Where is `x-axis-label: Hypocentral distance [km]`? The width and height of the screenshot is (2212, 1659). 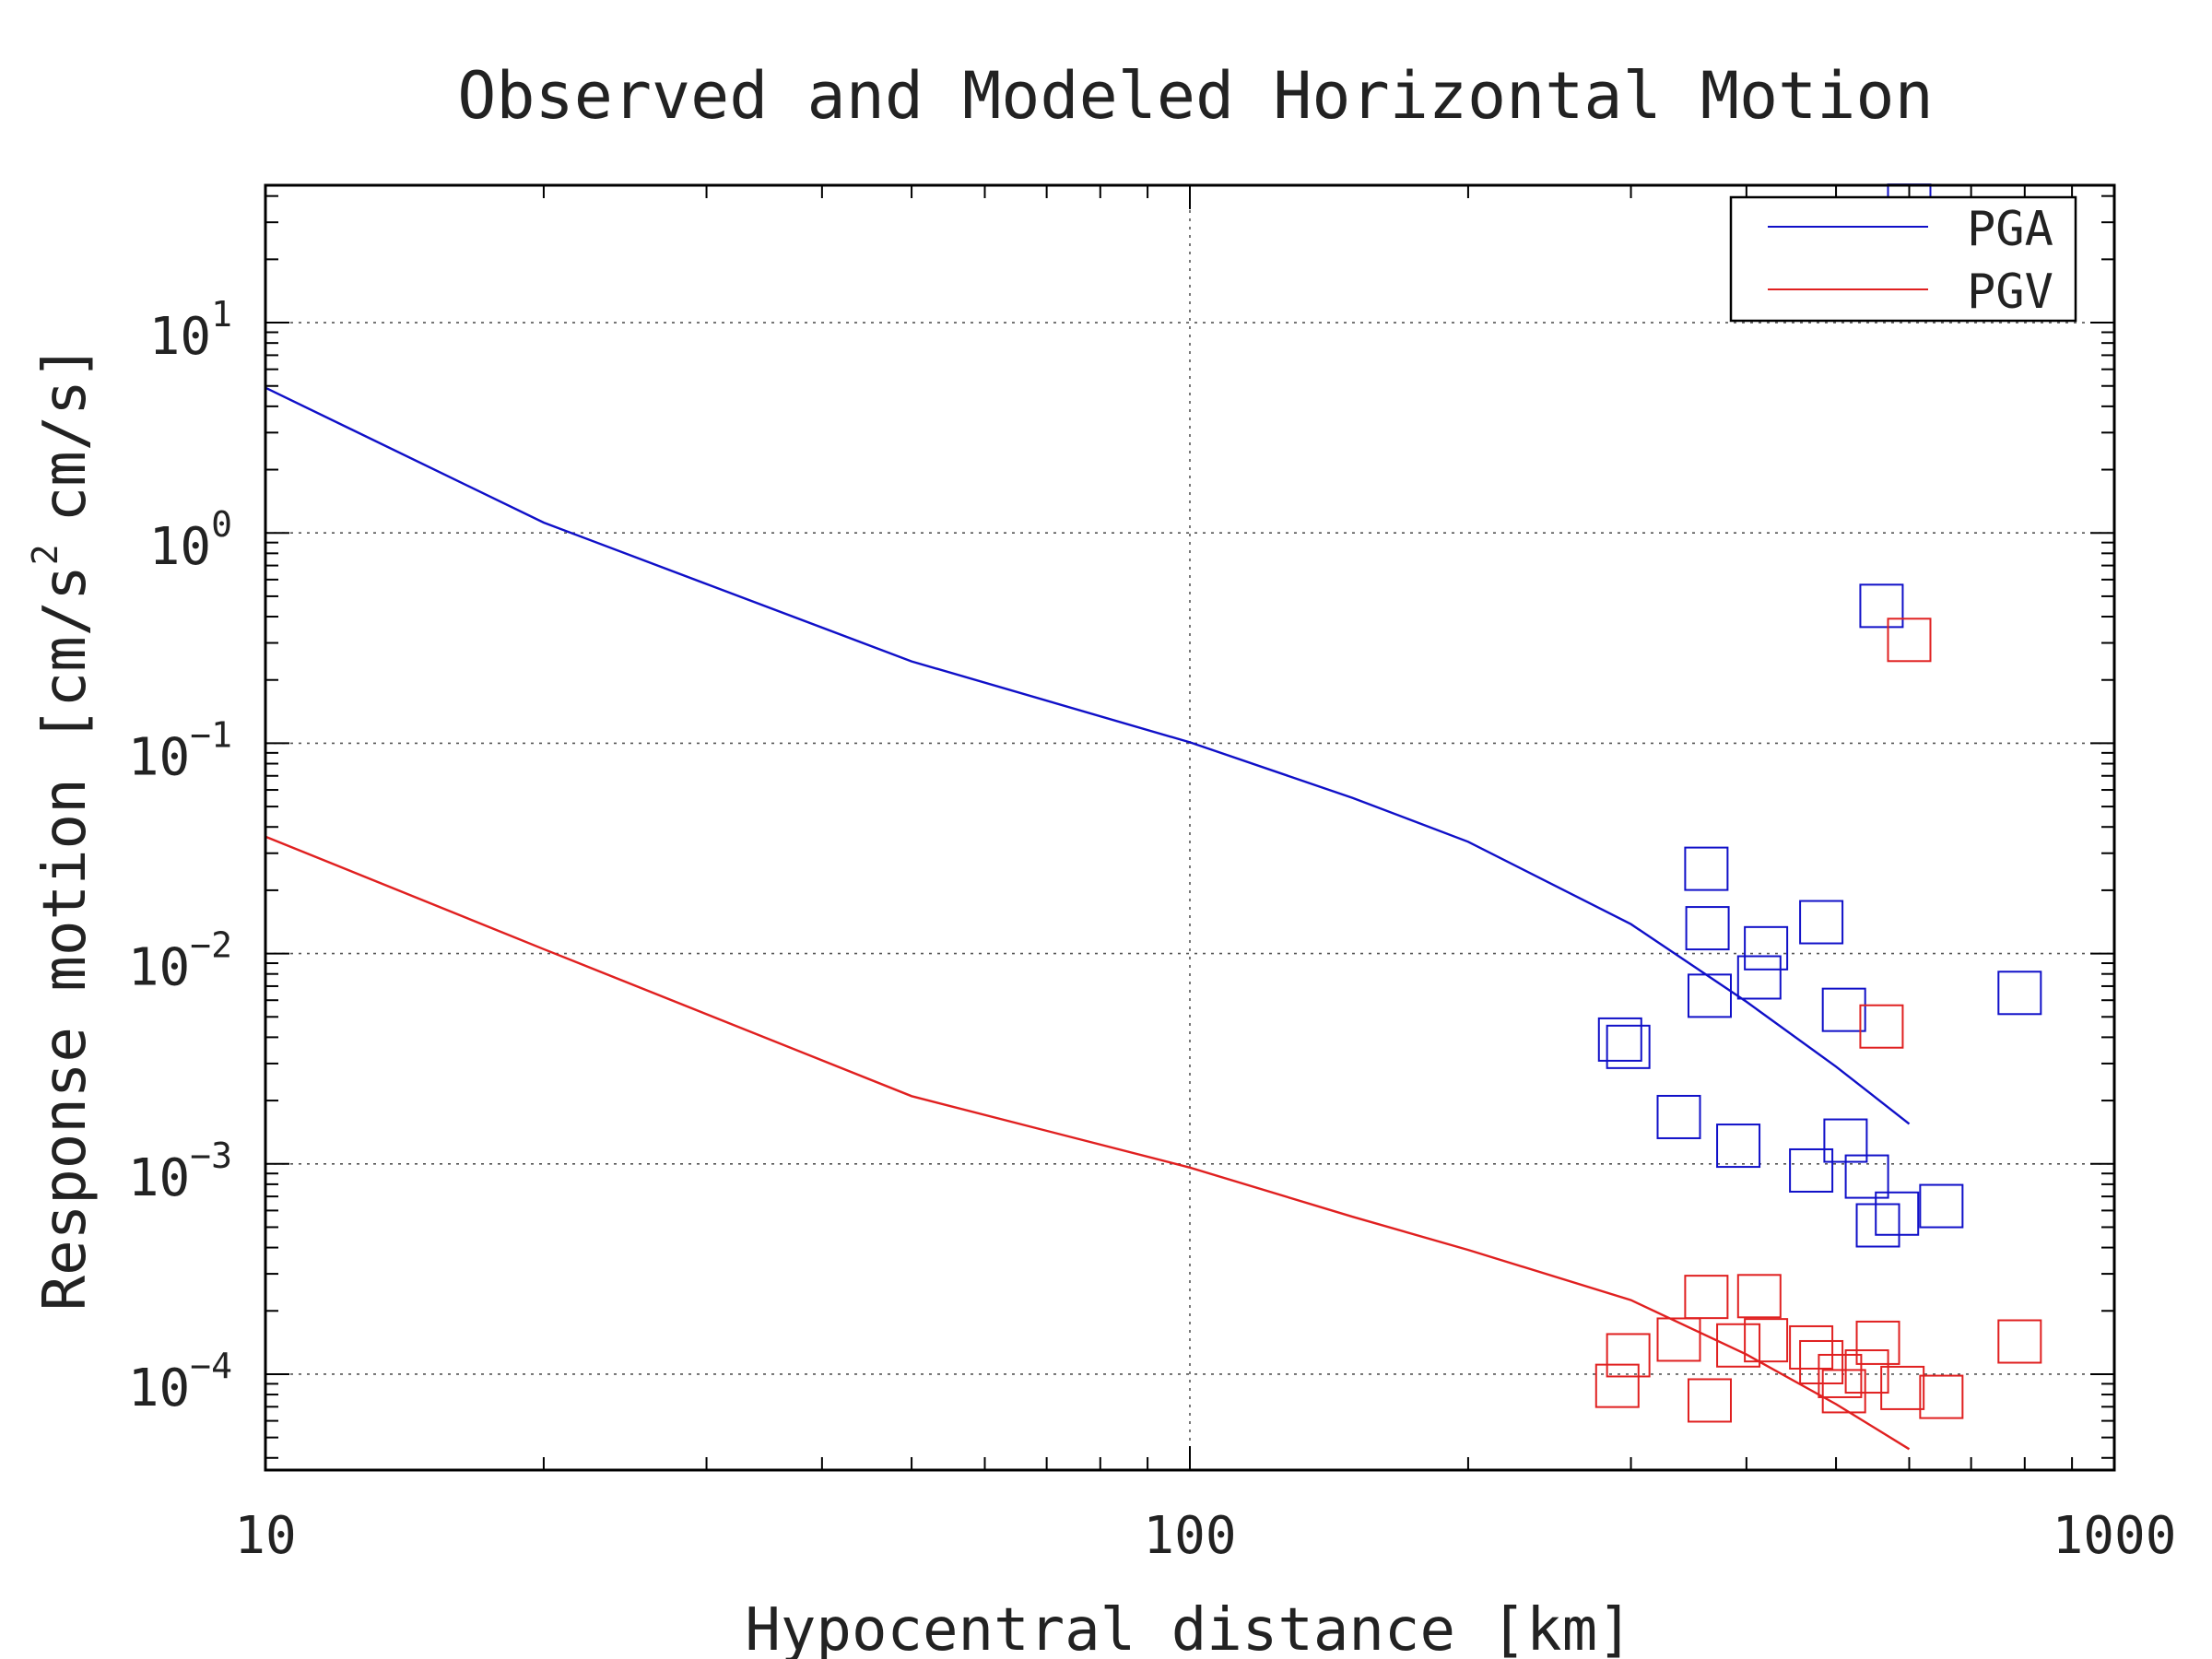 x-axis-label: Hypocentral distance [km] is located at coordinates (1188, 1627).